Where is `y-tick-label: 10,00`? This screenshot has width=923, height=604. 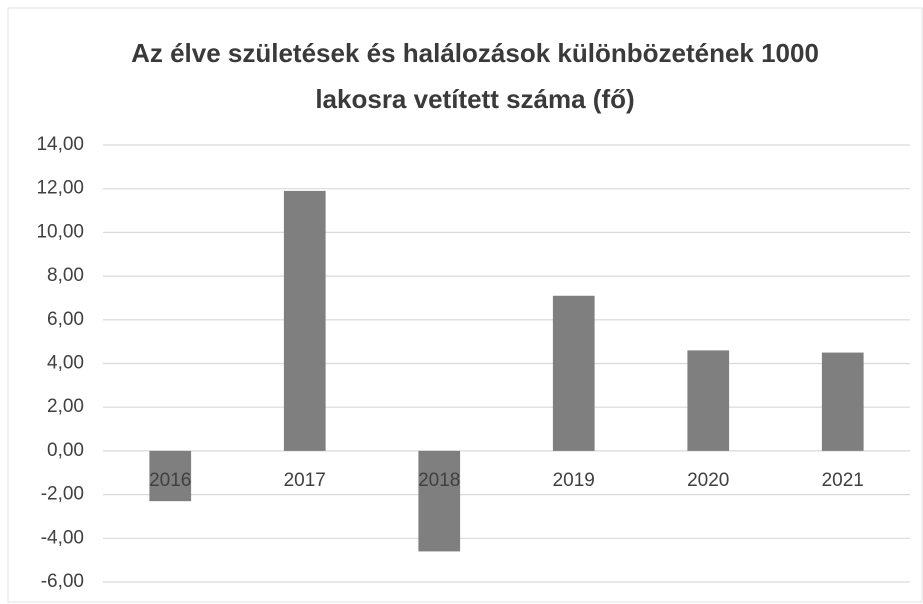 y-tick-label: 10,00 is located at coordinates (60, 231).